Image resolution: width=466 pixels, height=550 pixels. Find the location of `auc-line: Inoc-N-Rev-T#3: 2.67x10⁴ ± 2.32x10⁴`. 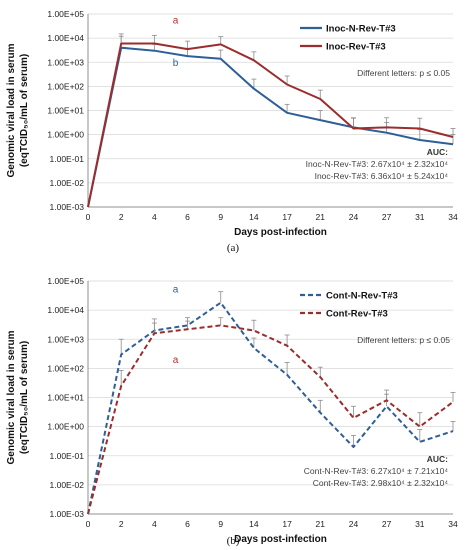

auc-line: Inoc-N-Rev-T#3: 2.67x10⁴ ± 2.32x10⁴ is located at coordinates (377, 164).